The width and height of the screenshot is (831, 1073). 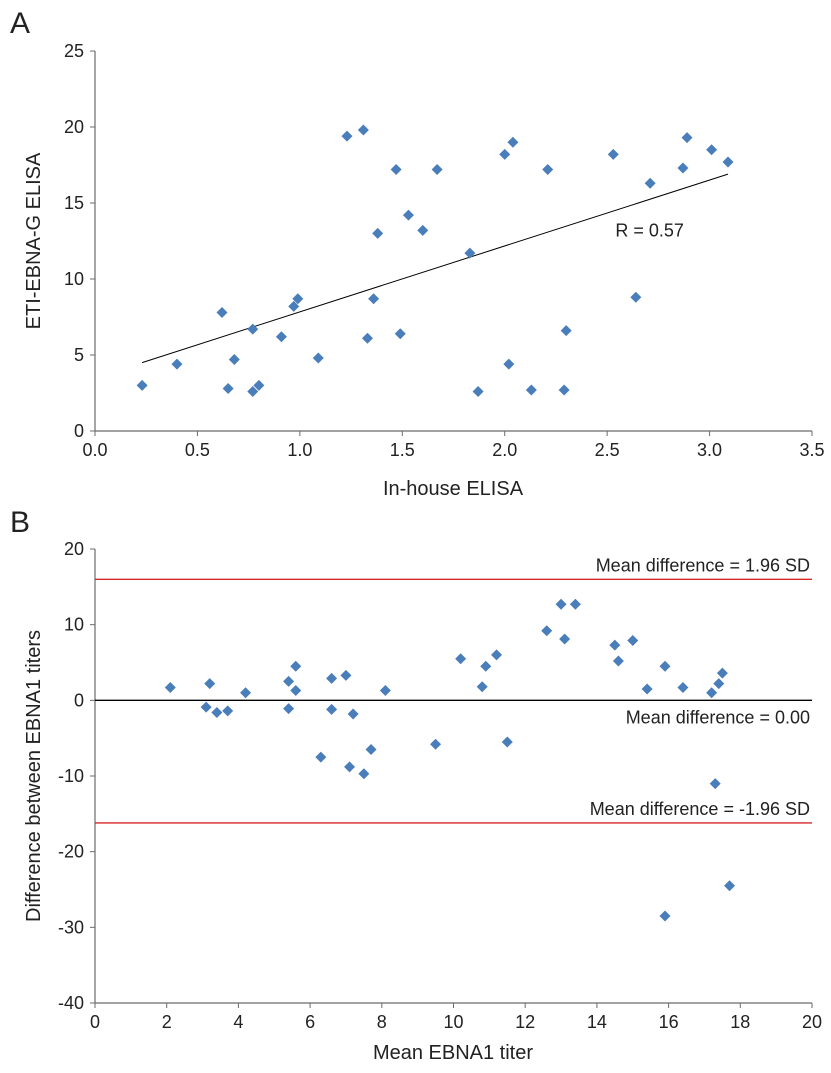 I want to click on y-tick-label: -30, so click(x=71, y=927).